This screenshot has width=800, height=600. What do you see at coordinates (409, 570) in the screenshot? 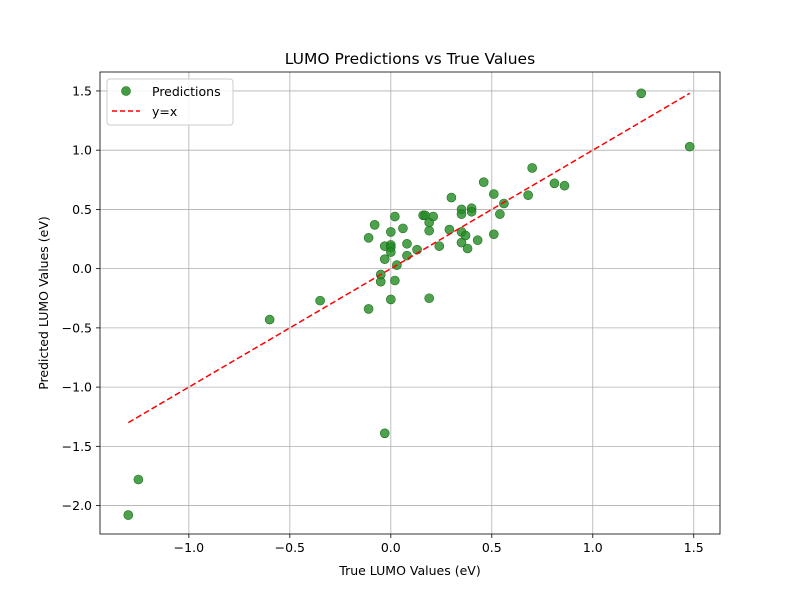
I see `x-axis-label: True LUMO Values (eV)` at bounding box center [409, 570].